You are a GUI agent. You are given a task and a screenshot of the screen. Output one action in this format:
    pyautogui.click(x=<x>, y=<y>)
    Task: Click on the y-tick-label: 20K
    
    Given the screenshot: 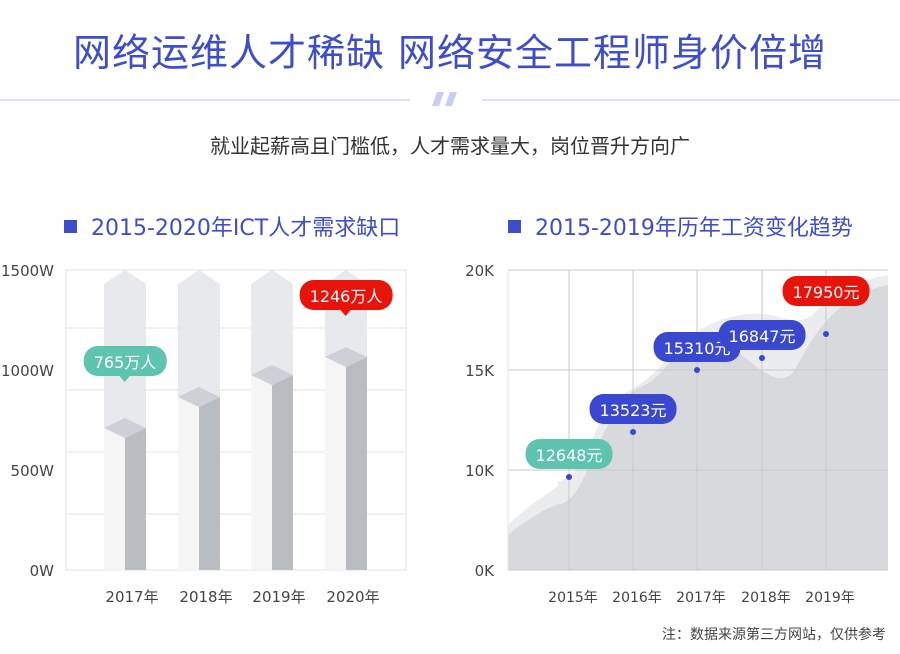 What is the action you would take?
    pyautogui.click(x=480, y=271)
    